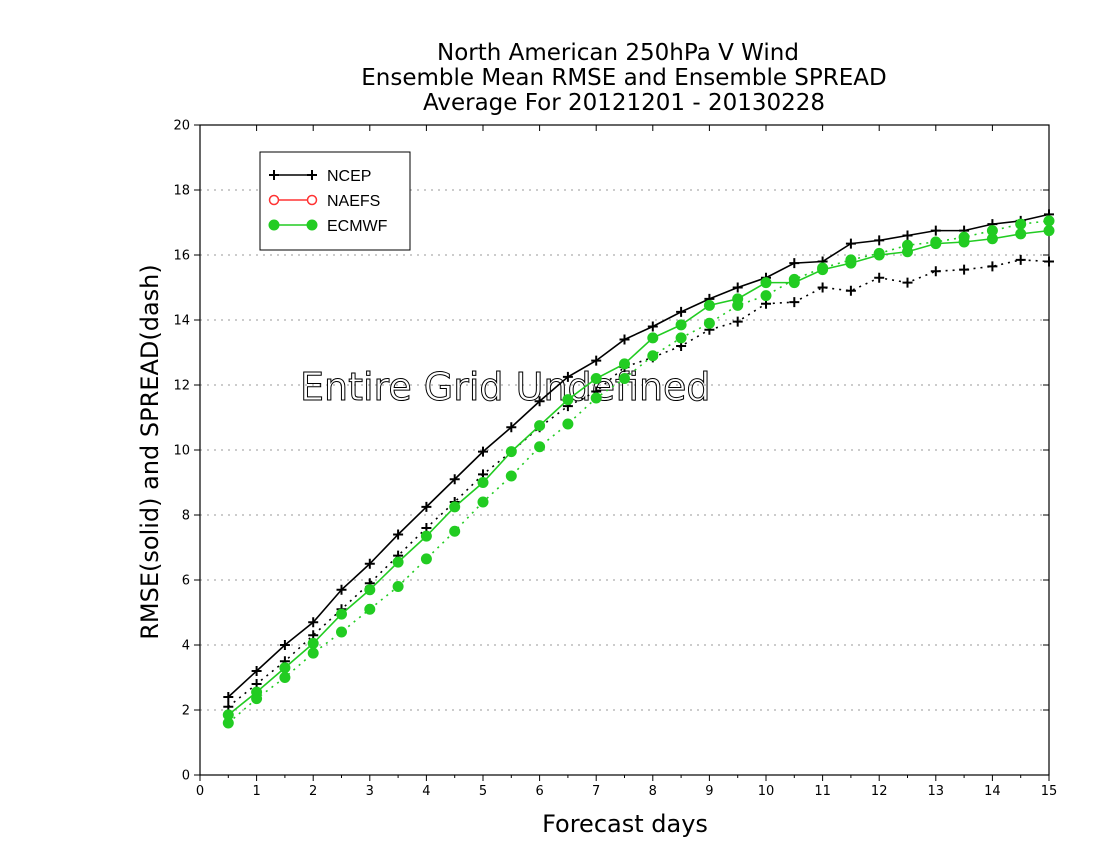  I want to click on x-tick-label-6: 6, so click(539, 791).